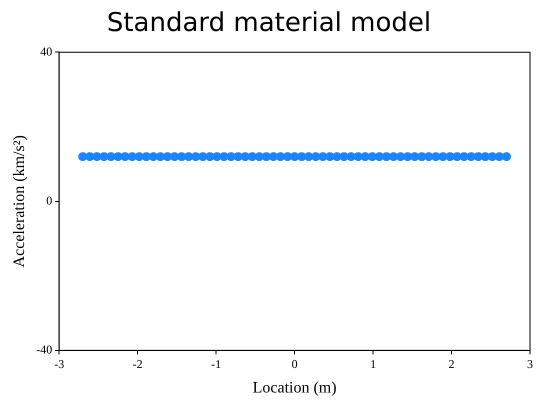 Image resolution: width=538 pixels, height=406 pixels. Describe the element at coordinates (59, 363) in the screenshot. I see `x-tick-label: -3` at that location.